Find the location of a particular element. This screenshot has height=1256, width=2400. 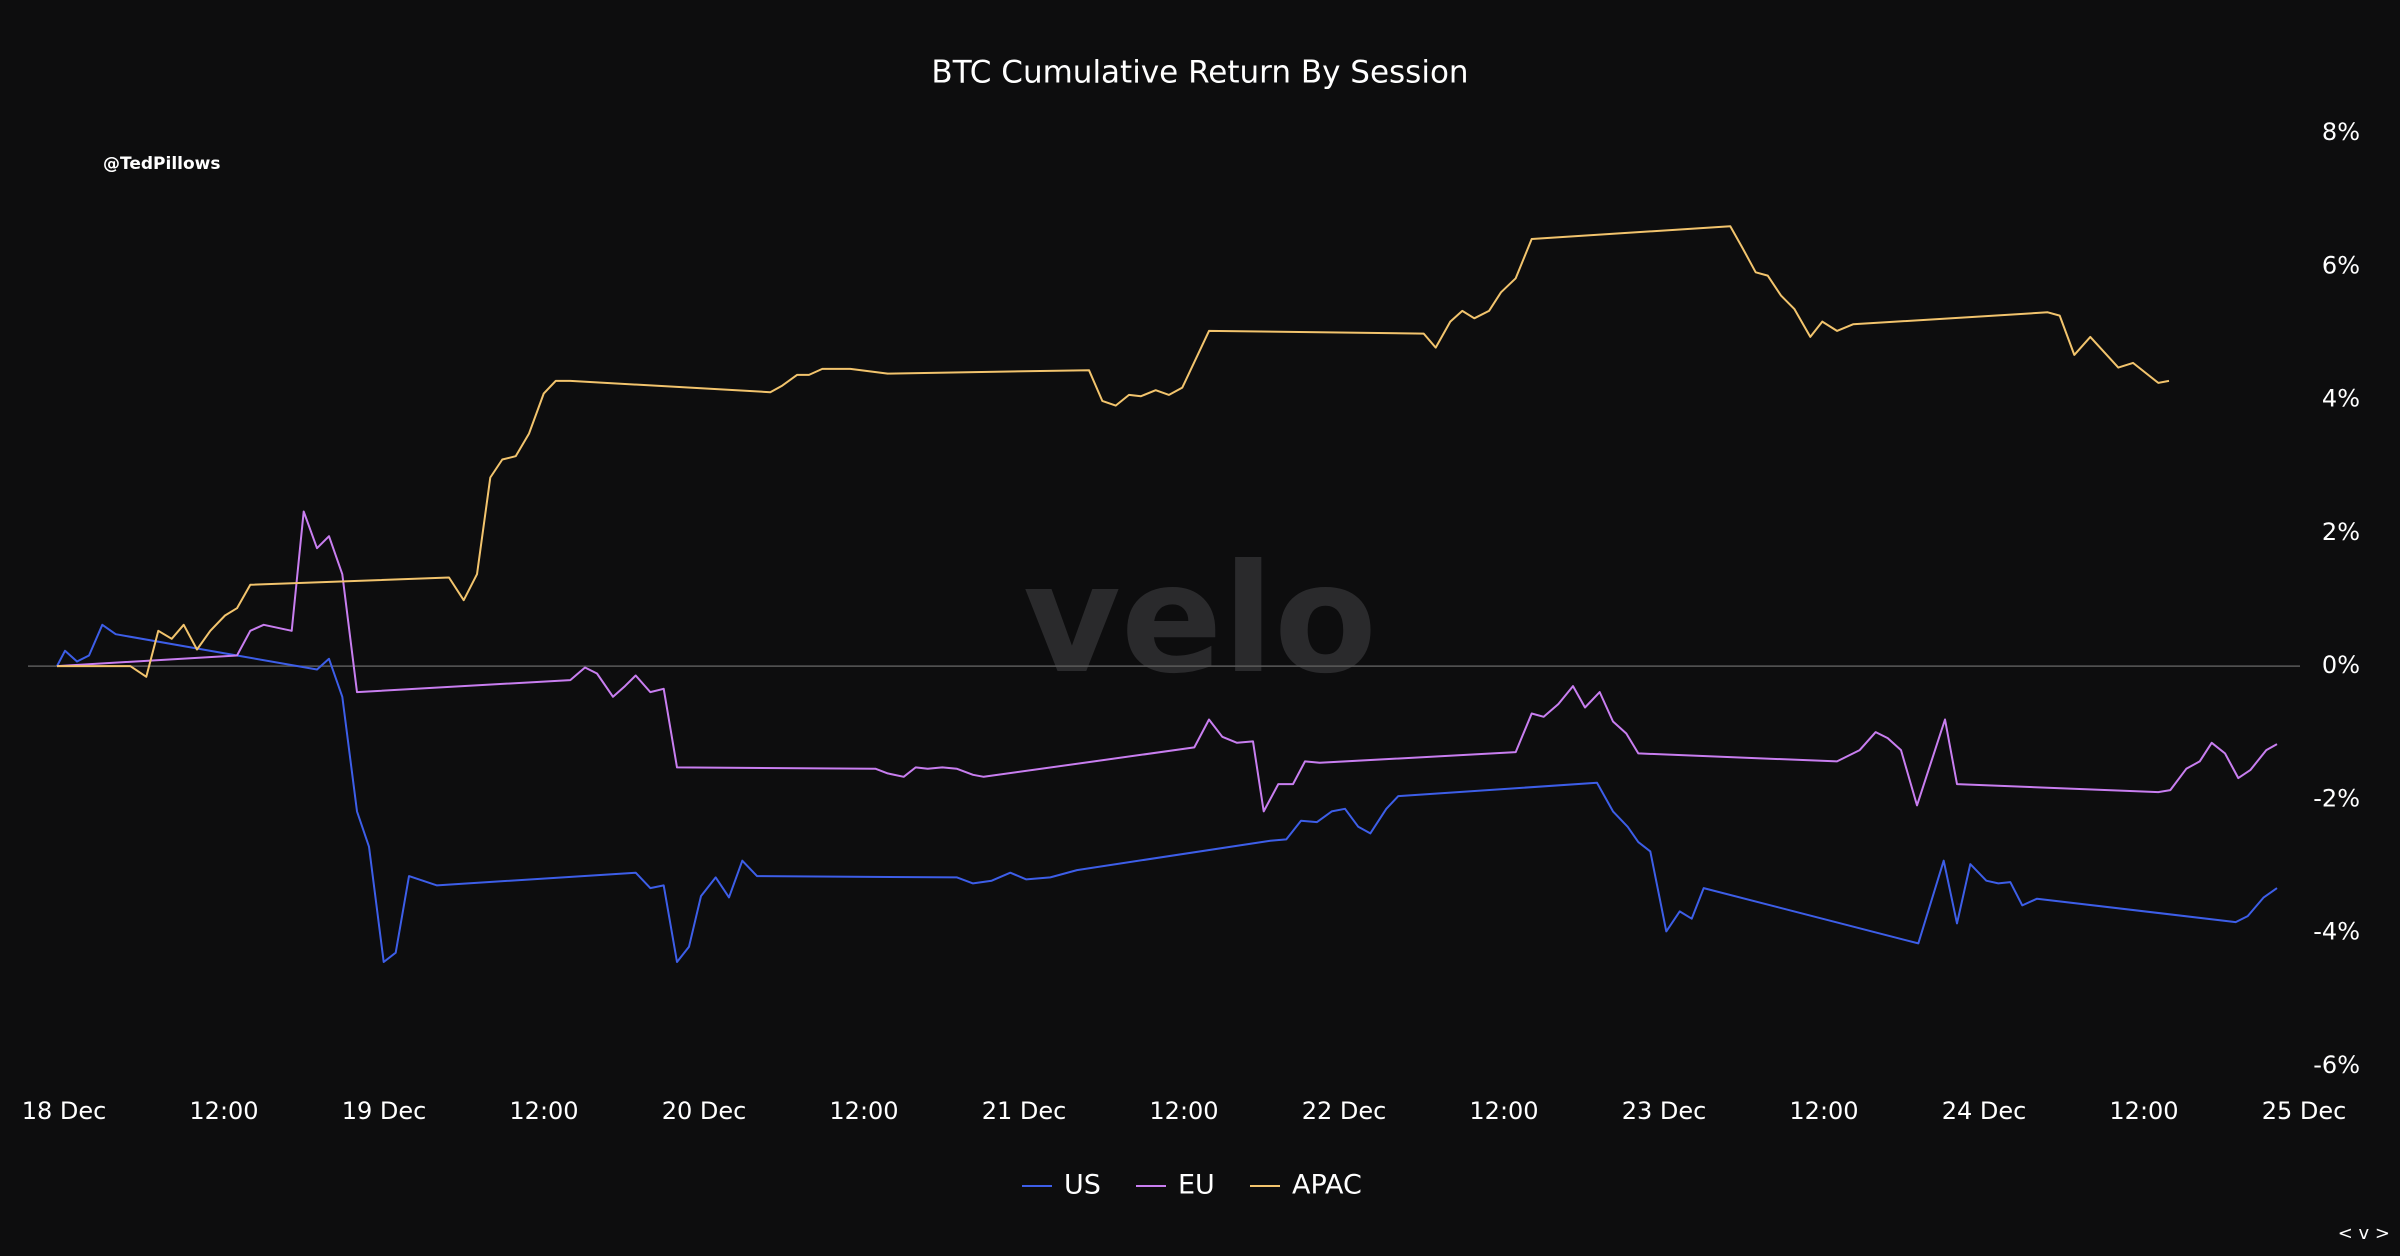

x-tick-label: 20 Dec is located at coordinates (704, 1111).